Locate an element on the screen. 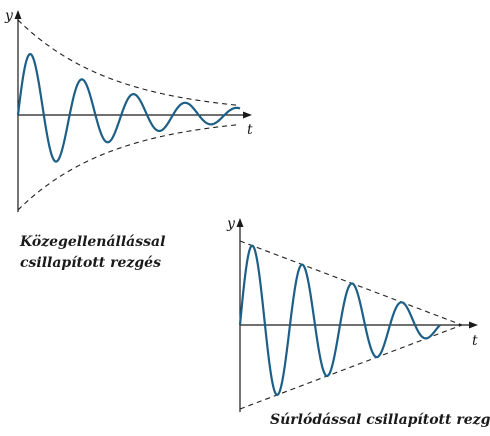 This screenshot has height=436, width=490. caption-line: csillapított rezgés is located at coordinates (90, 263).